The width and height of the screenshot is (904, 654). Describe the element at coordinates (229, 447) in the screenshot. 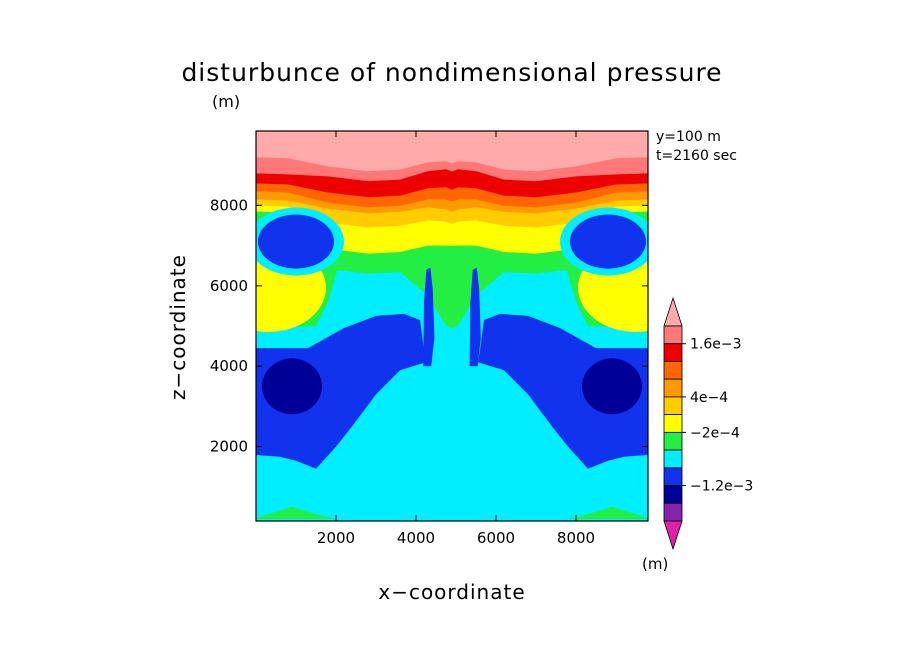

I see `y-tick-label: 2000` at that location.